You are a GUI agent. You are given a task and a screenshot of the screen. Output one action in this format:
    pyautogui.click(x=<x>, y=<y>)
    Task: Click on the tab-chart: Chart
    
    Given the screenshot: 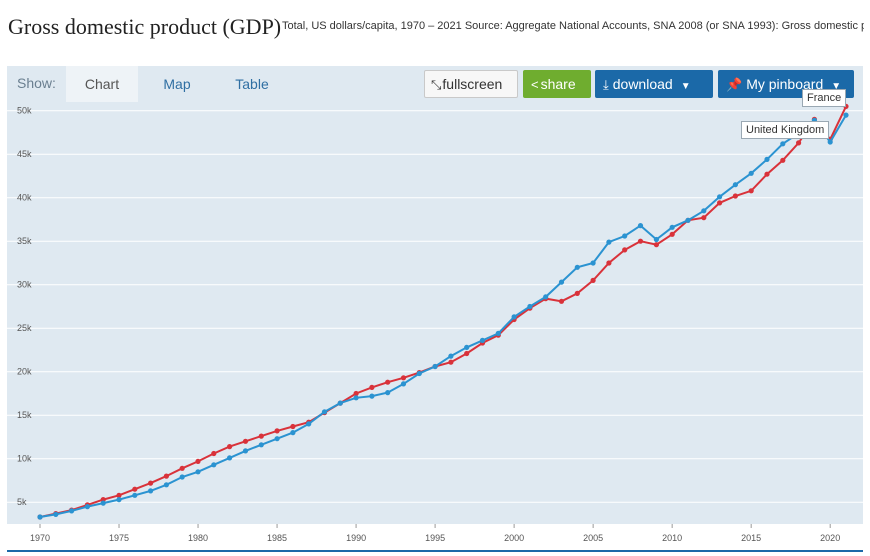 What is the action you would take?
    pyautogui.click(x=102, y=84)
    